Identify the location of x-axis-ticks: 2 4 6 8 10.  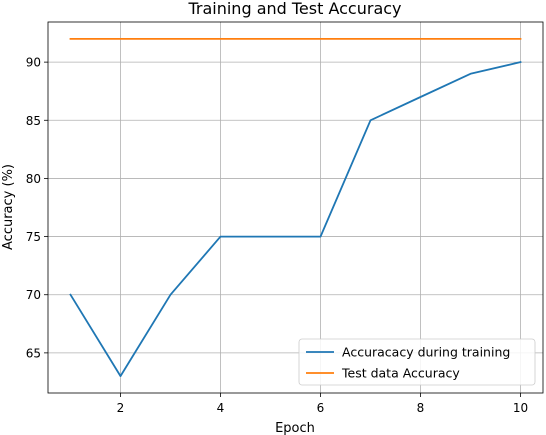
(322, 404).